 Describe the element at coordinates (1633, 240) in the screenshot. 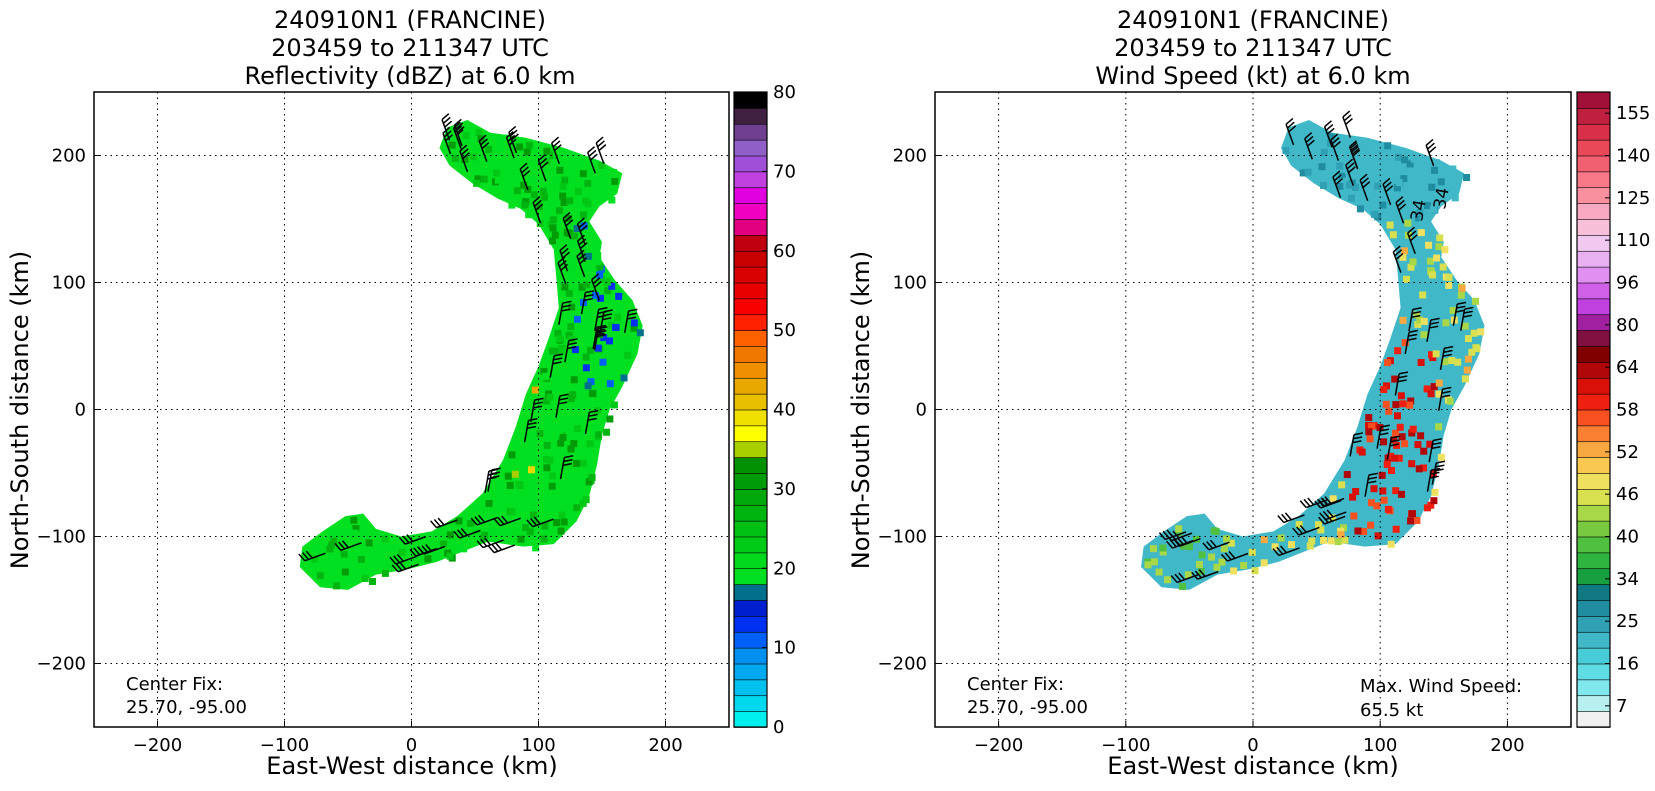

I see `colorbar-tick-label: 110` at that location.